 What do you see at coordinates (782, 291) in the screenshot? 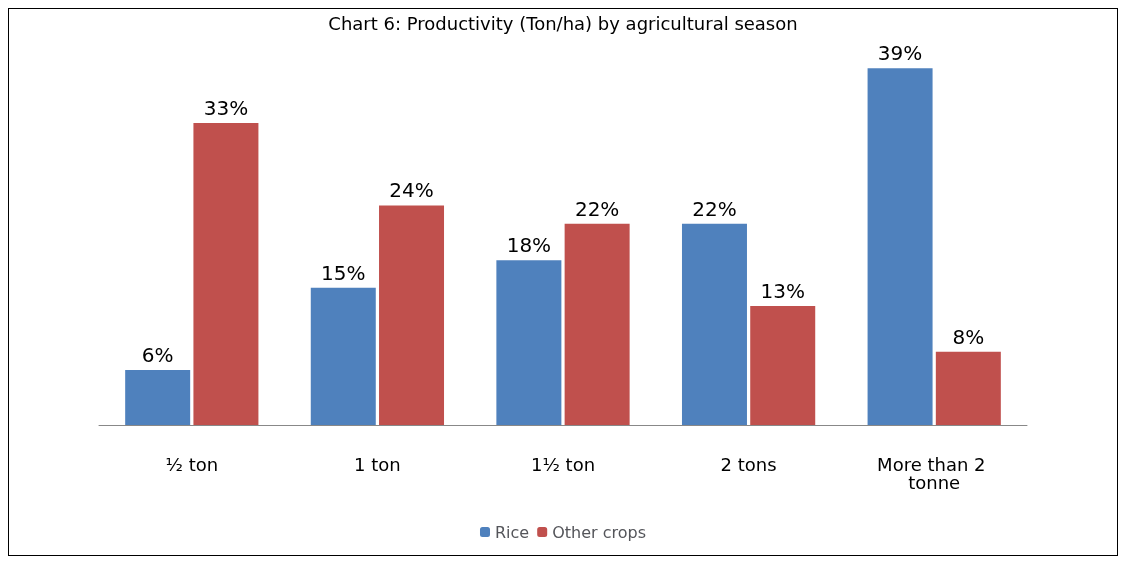
I see `data-label: 13%` at bounding box center [782, 291].